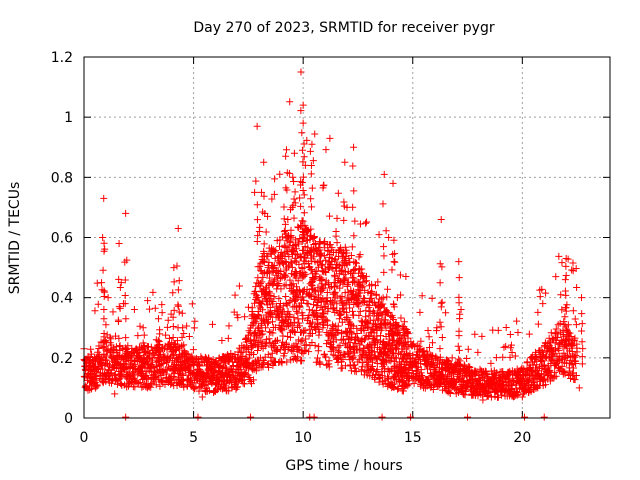  Describe the element at coordinates (193, 438) in the screenshot. I see `x-tick-label: 5` at that location.